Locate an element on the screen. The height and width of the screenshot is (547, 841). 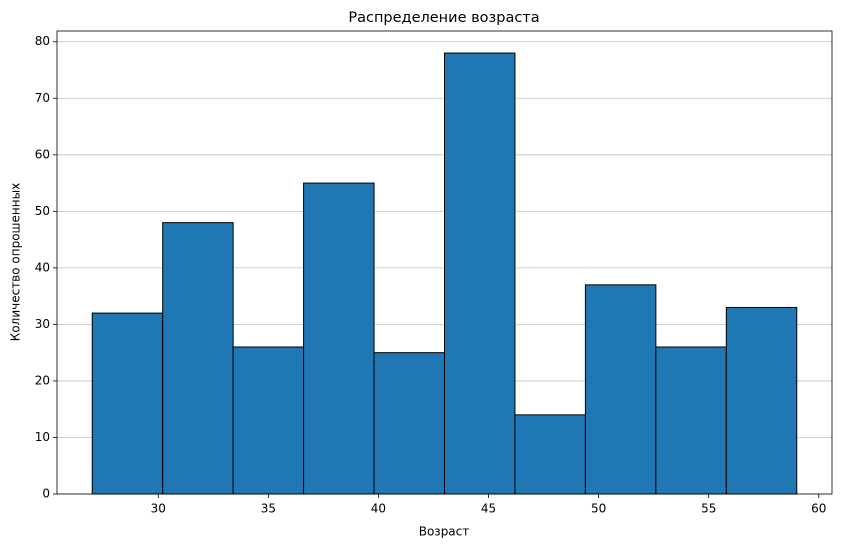
x-tick-label: 40 is located at coordinates (378, 509).